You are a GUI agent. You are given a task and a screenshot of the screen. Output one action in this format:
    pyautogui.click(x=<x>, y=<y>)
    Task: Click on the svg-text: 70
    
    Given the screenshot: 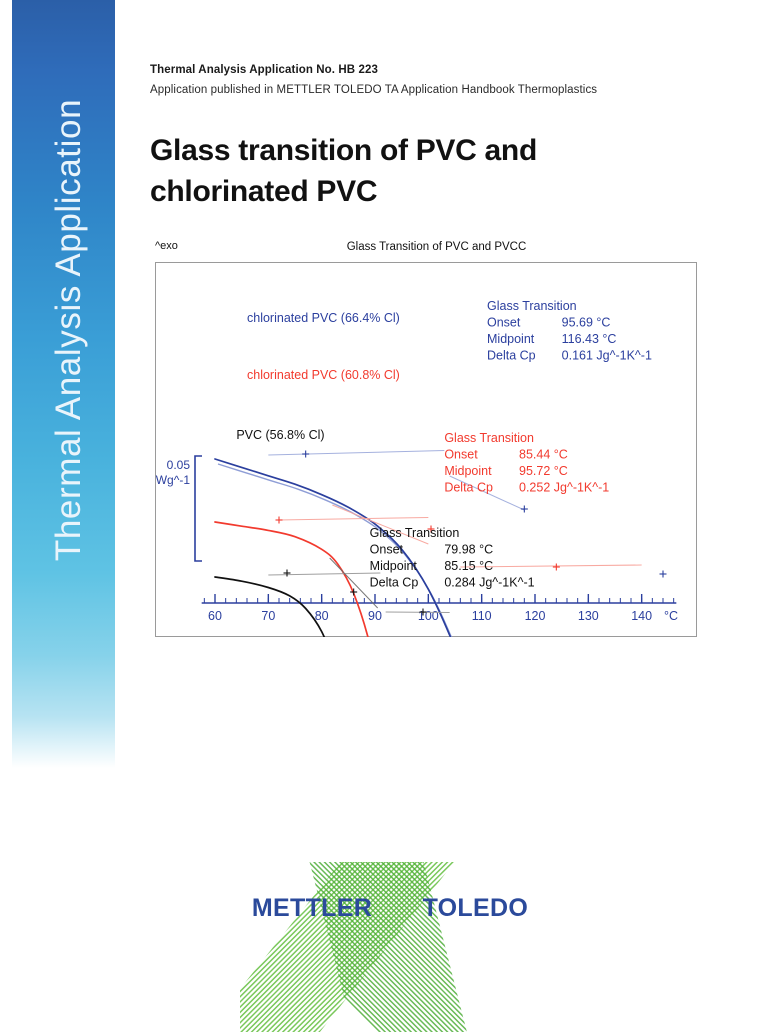 What is the action you would take?
    pyautogui.click(x=268, y=616)
    